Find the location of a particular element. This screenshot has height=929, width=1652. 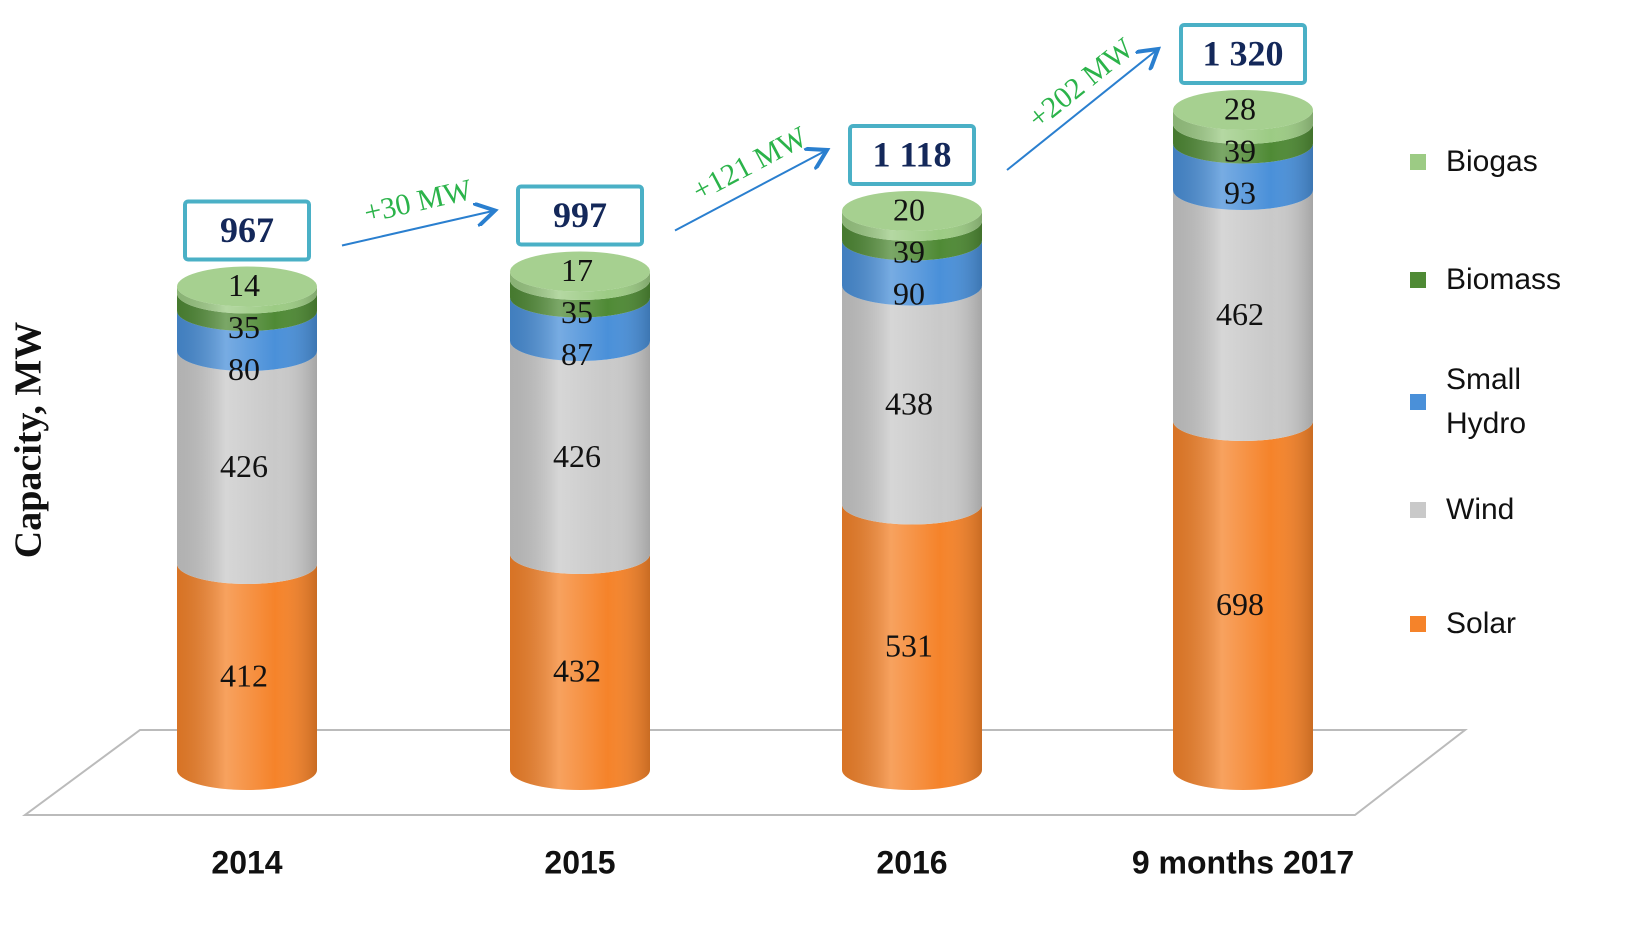

segment-label: 20 is located at coordinates (909, 209).